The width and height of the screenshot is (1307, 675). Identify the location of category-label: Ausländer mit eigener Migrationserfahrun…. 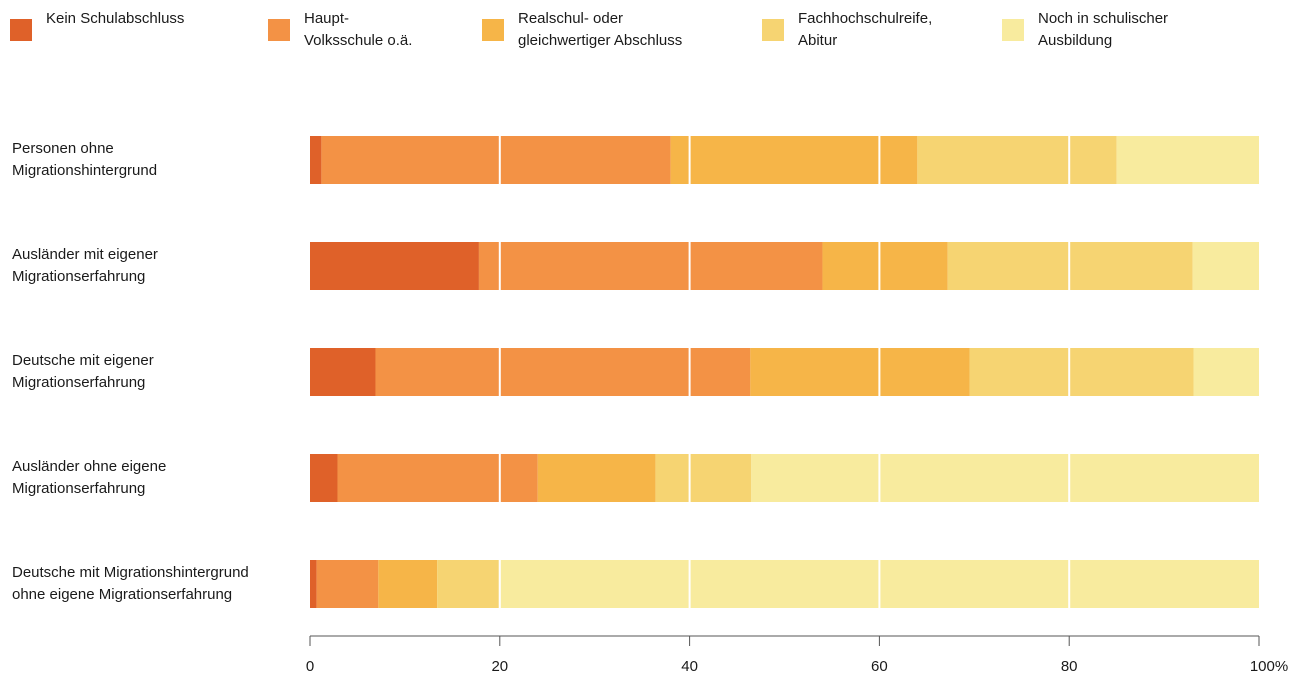
(85, 265).